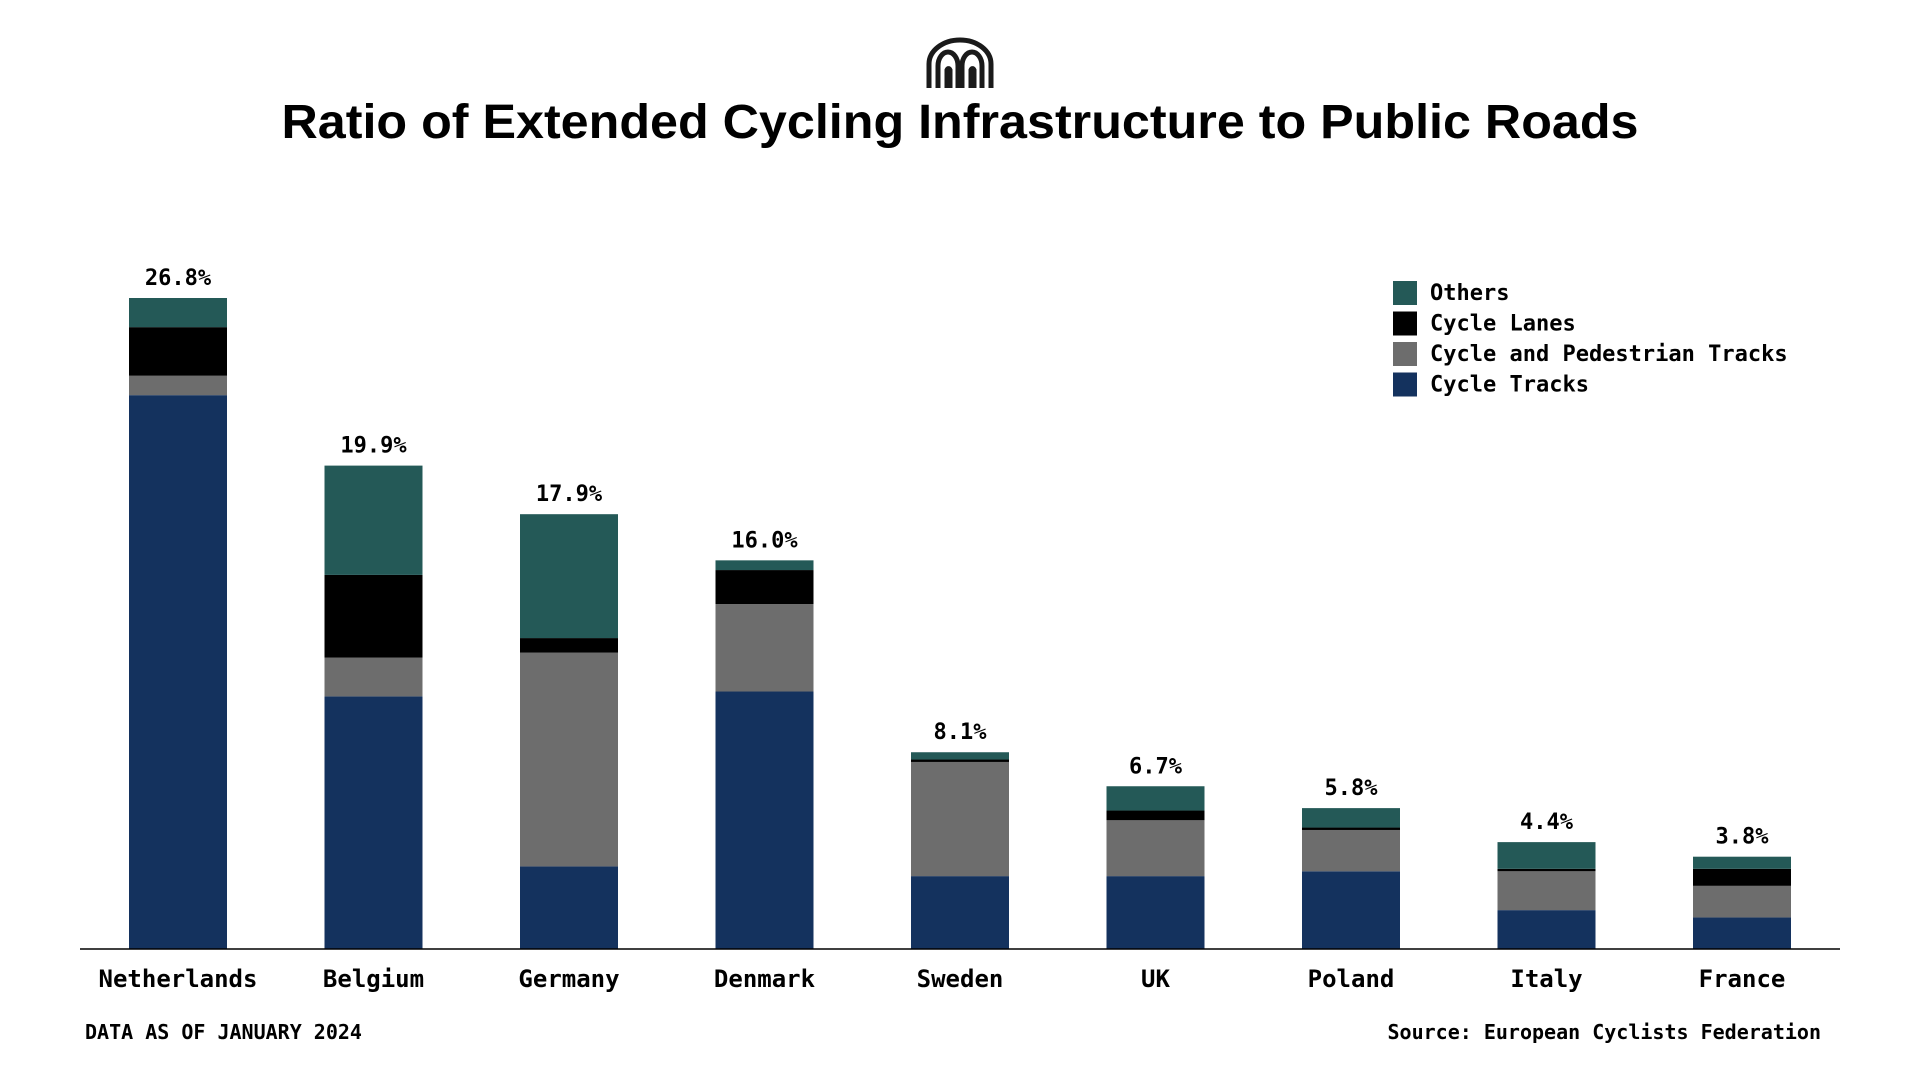 The image size is (1920, 1080). I want to click on x-tick-label: Germany, so click(568, 979).